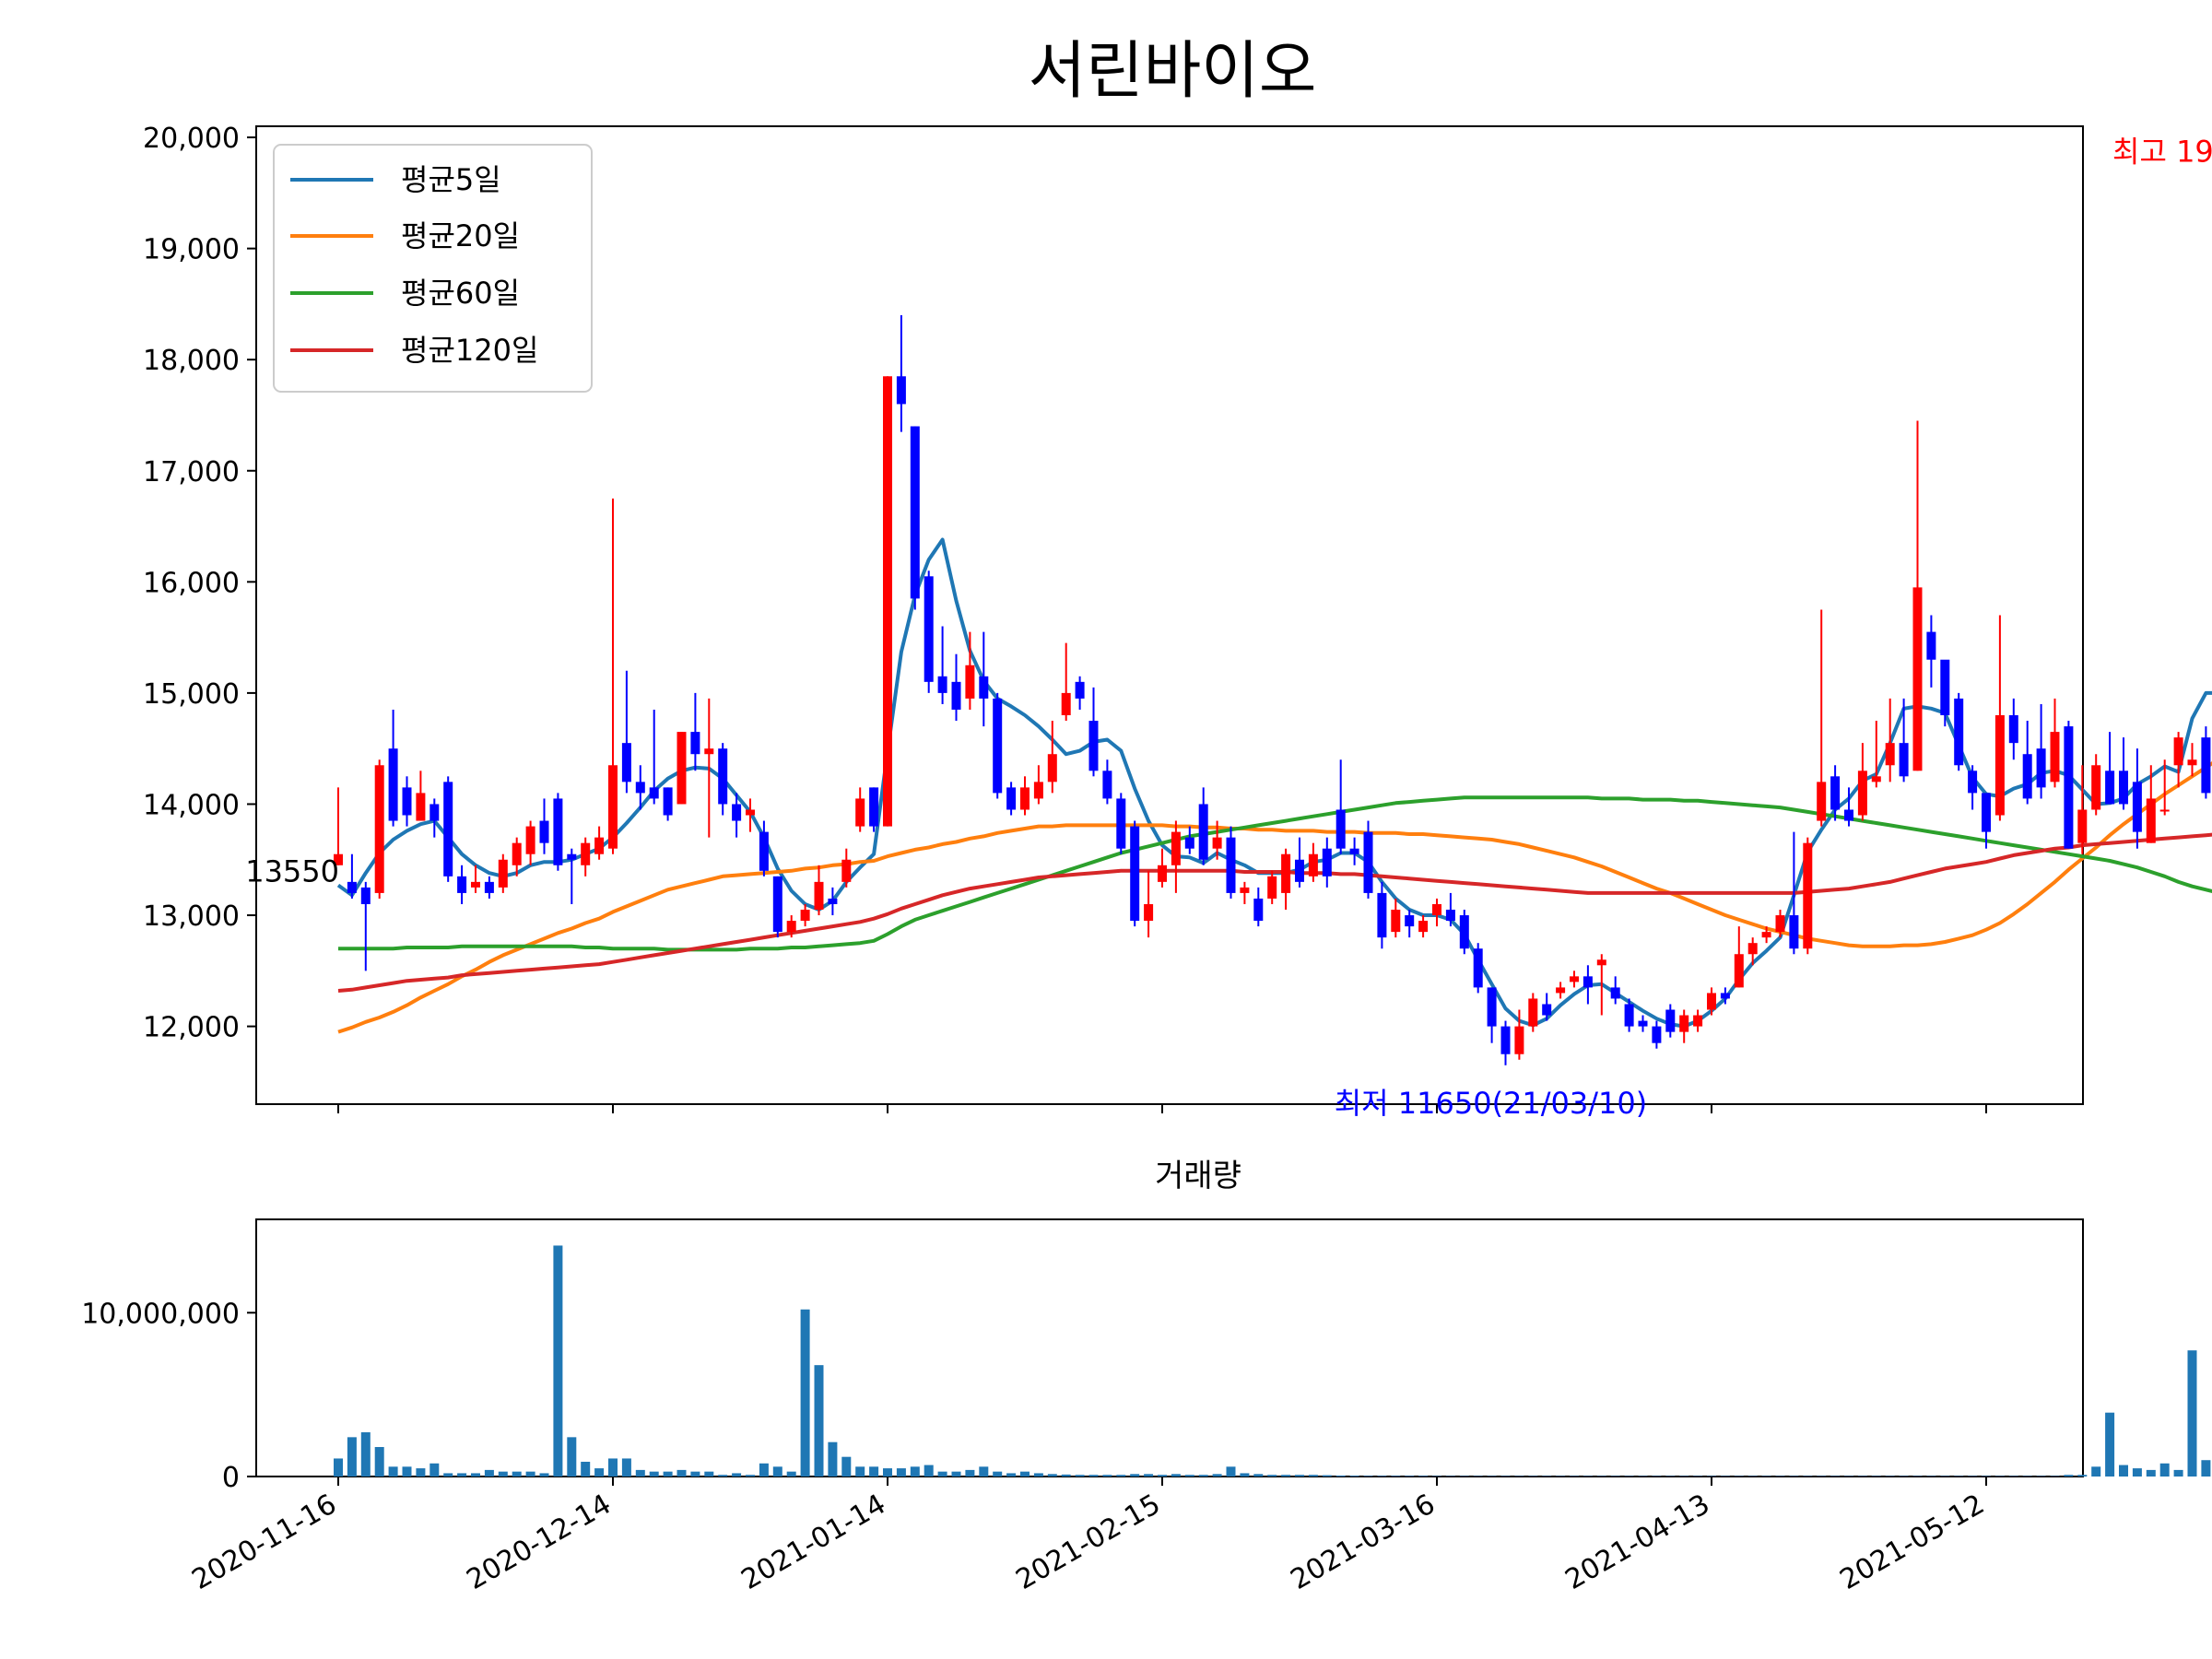 The image size is (2212, 1659). Describe the element at coordinates (433, 268) in the screenshot. I see `legend: 평균5일 평균20일 평균60일 평균120일` at that location.